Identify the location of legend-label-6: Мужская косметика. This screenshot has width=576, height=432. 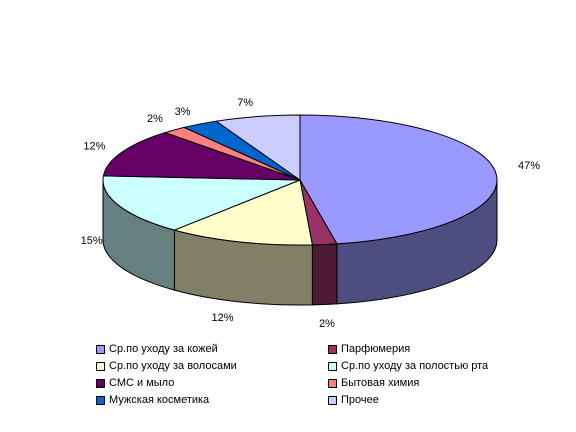
(159, 400).